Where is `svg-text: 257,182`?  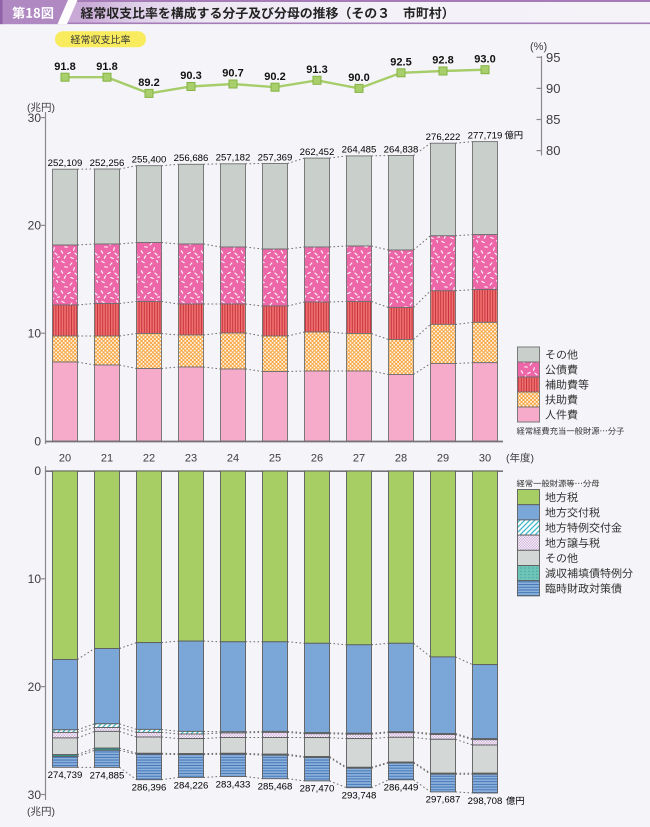 svg-text: 257,182 is located at coordinates (233, 158).